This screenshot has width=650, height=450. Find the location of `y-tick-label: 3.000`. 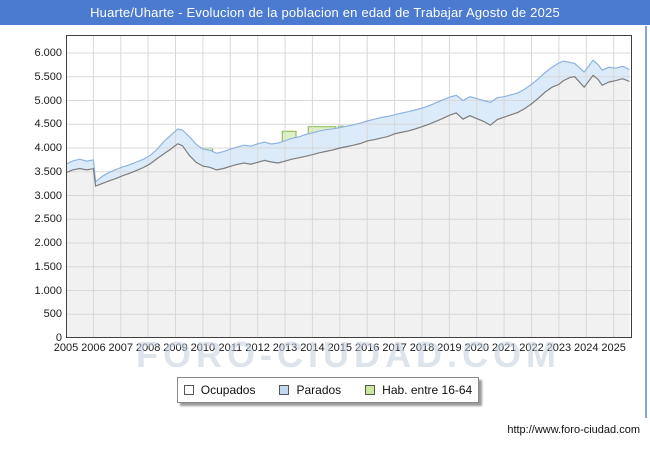

y-tick-label: 3.000 is located at coordinates (48, 195).